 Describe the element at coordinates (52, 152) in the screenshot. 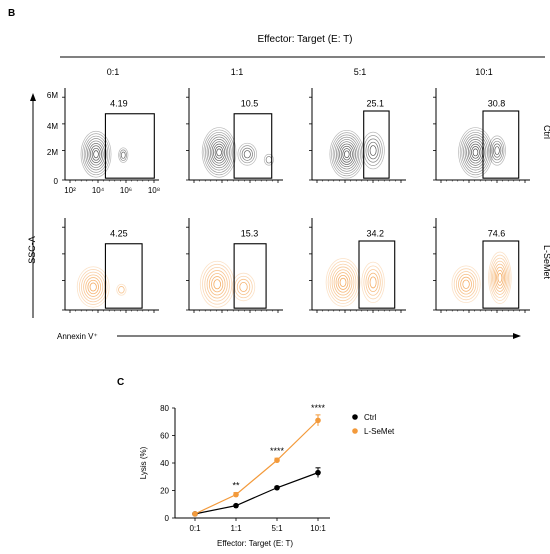

I see `y-tick-label: 2M` at that location.